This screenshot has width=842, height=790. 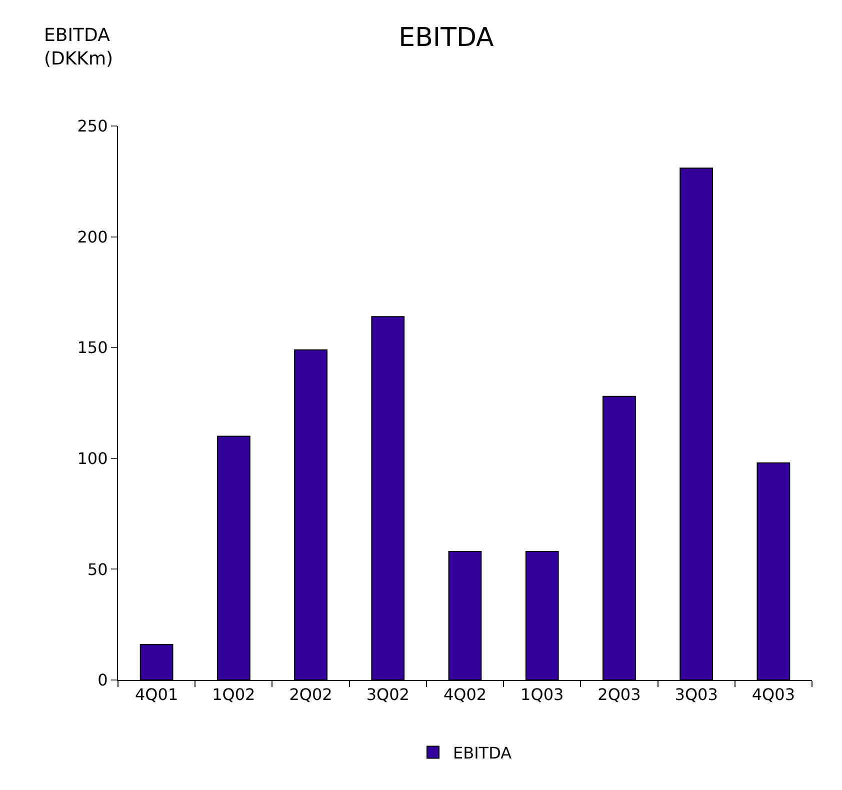 What do you see at coordinates (92, 236) in the screenshot?
I see `y-tick-label: 200` at bounding box center [92, 236].